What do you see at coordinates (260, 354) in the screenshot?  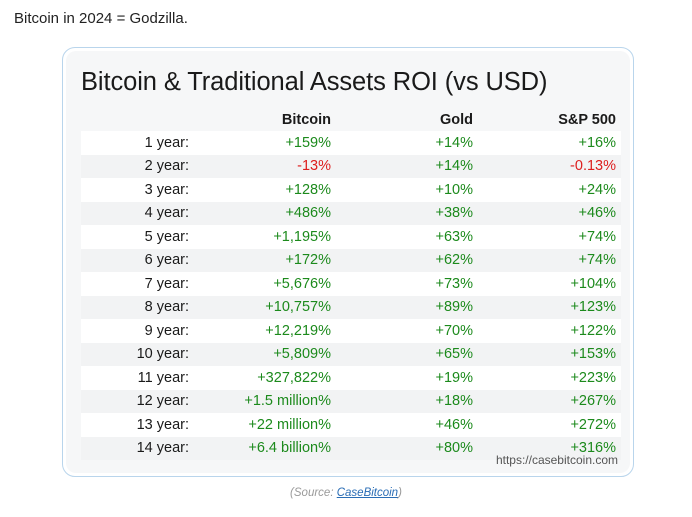 I see `cell-bitcoin: +5,809%` at bounding box center [260, 354].